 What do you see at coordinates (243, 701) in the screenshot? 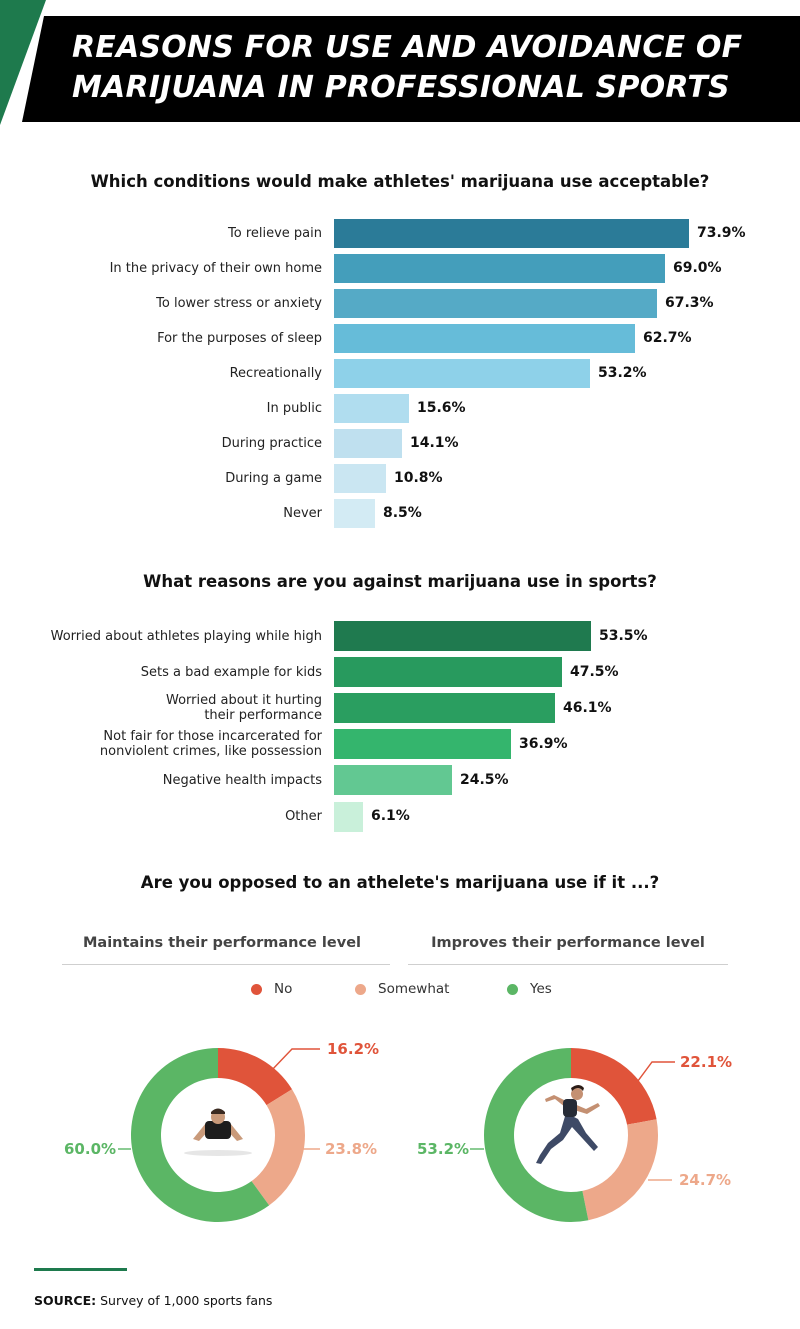
I see `bar-label-line: Worried about it hurting` at bounding box center [243, 701].